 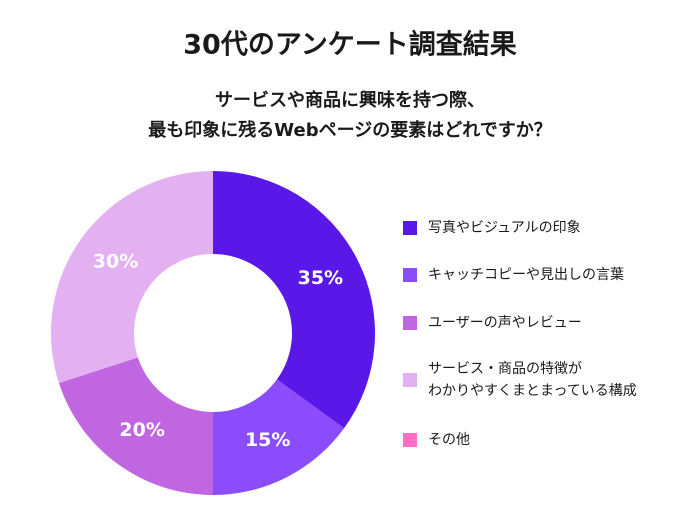 What do you see at coordinates (350, 100) in the screenshot?
I see `chart-subtitle: サービスや商品に興味を持つ際、` at bounding box center [350, 100].